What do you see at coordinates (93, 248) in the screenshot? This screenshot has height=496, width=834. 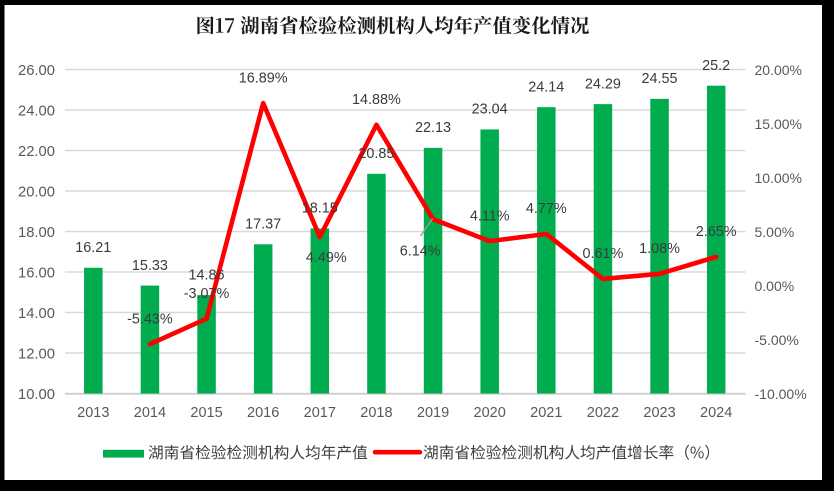 I see `svg-text: 16.21` at bounding box center [93, 248].